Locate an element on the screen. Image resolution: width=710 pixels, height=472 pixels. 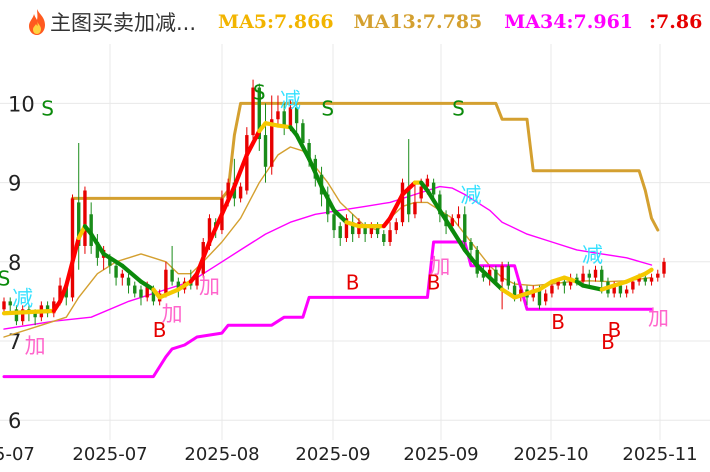
x-tick-label: 2025-07 is located at coordinates (109, 454).